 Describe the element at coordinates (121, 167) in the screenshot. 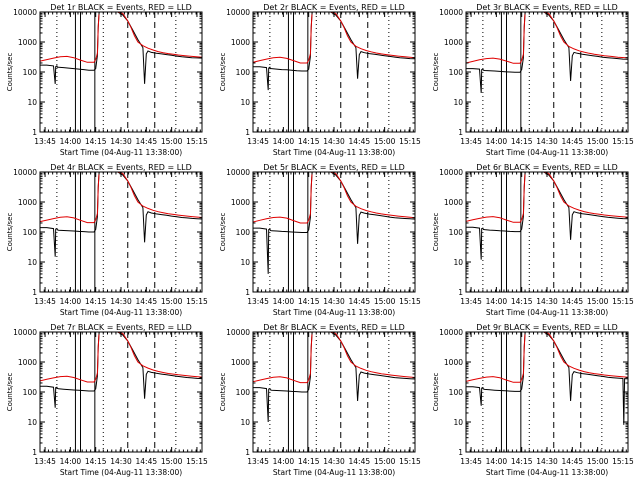

I see `panel-title: Det 4r BLACK = Events, RED = LLD` at that location.